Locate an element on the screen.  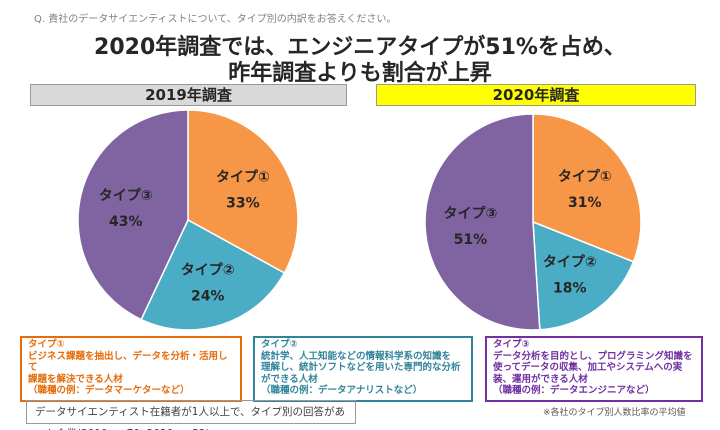
pie-0-slice-2-label: タイプ② is located at coordinates (208, 271).